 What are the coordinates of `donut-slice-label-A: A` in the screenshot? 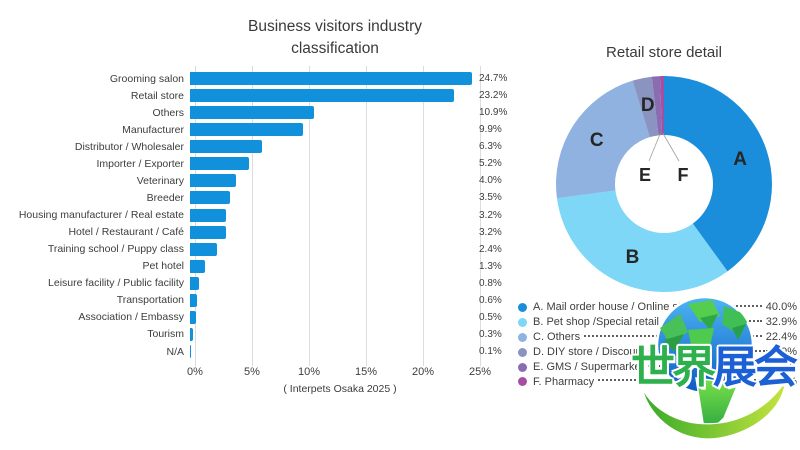 It's located at (740, 159).